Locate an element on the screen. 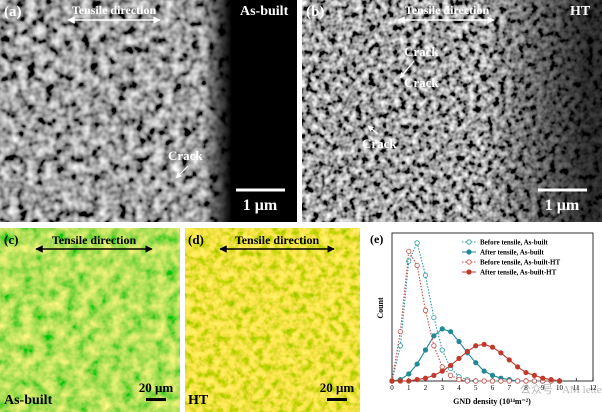 The height and width of the screenshot is (412, 602). y-axis-label: Count is located at coordinates (380, 308).